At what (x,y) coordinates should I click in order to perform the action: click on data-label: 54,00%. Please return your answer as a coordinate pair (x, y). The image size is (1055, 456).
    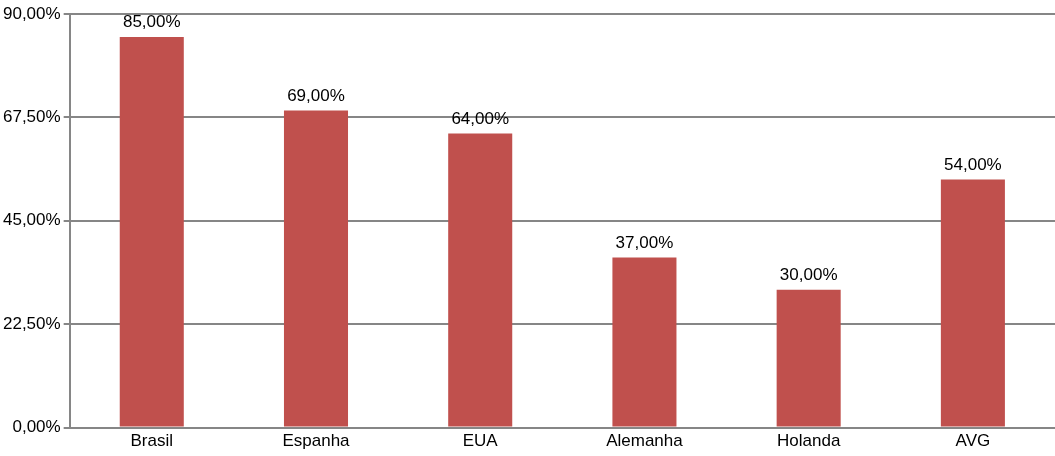
    Looking at the image, I should click on (973, 164).